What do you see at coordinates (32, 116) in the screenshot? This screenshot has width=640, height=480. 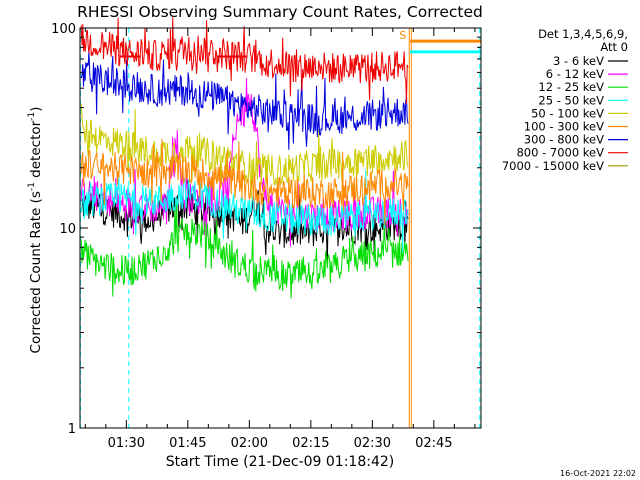 I see `y-label-exponent-2: -1` at bounding box center [32, 116].